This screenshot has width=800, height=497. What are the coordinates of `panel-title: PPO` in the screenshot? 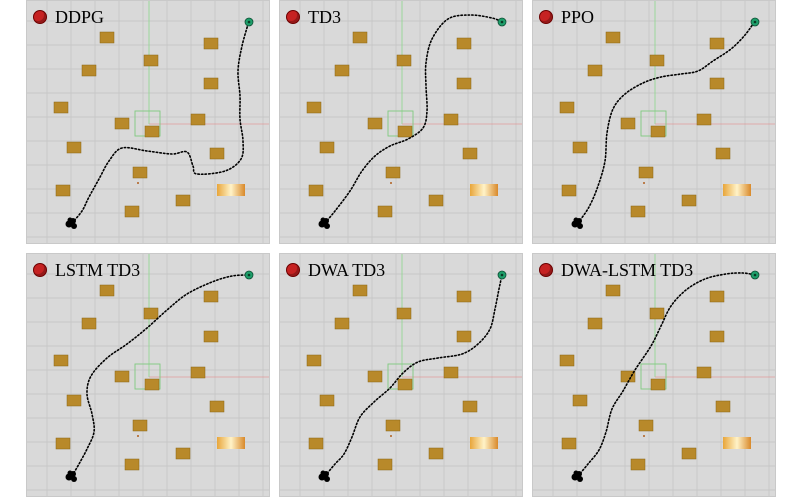 It's located at (566, 17).